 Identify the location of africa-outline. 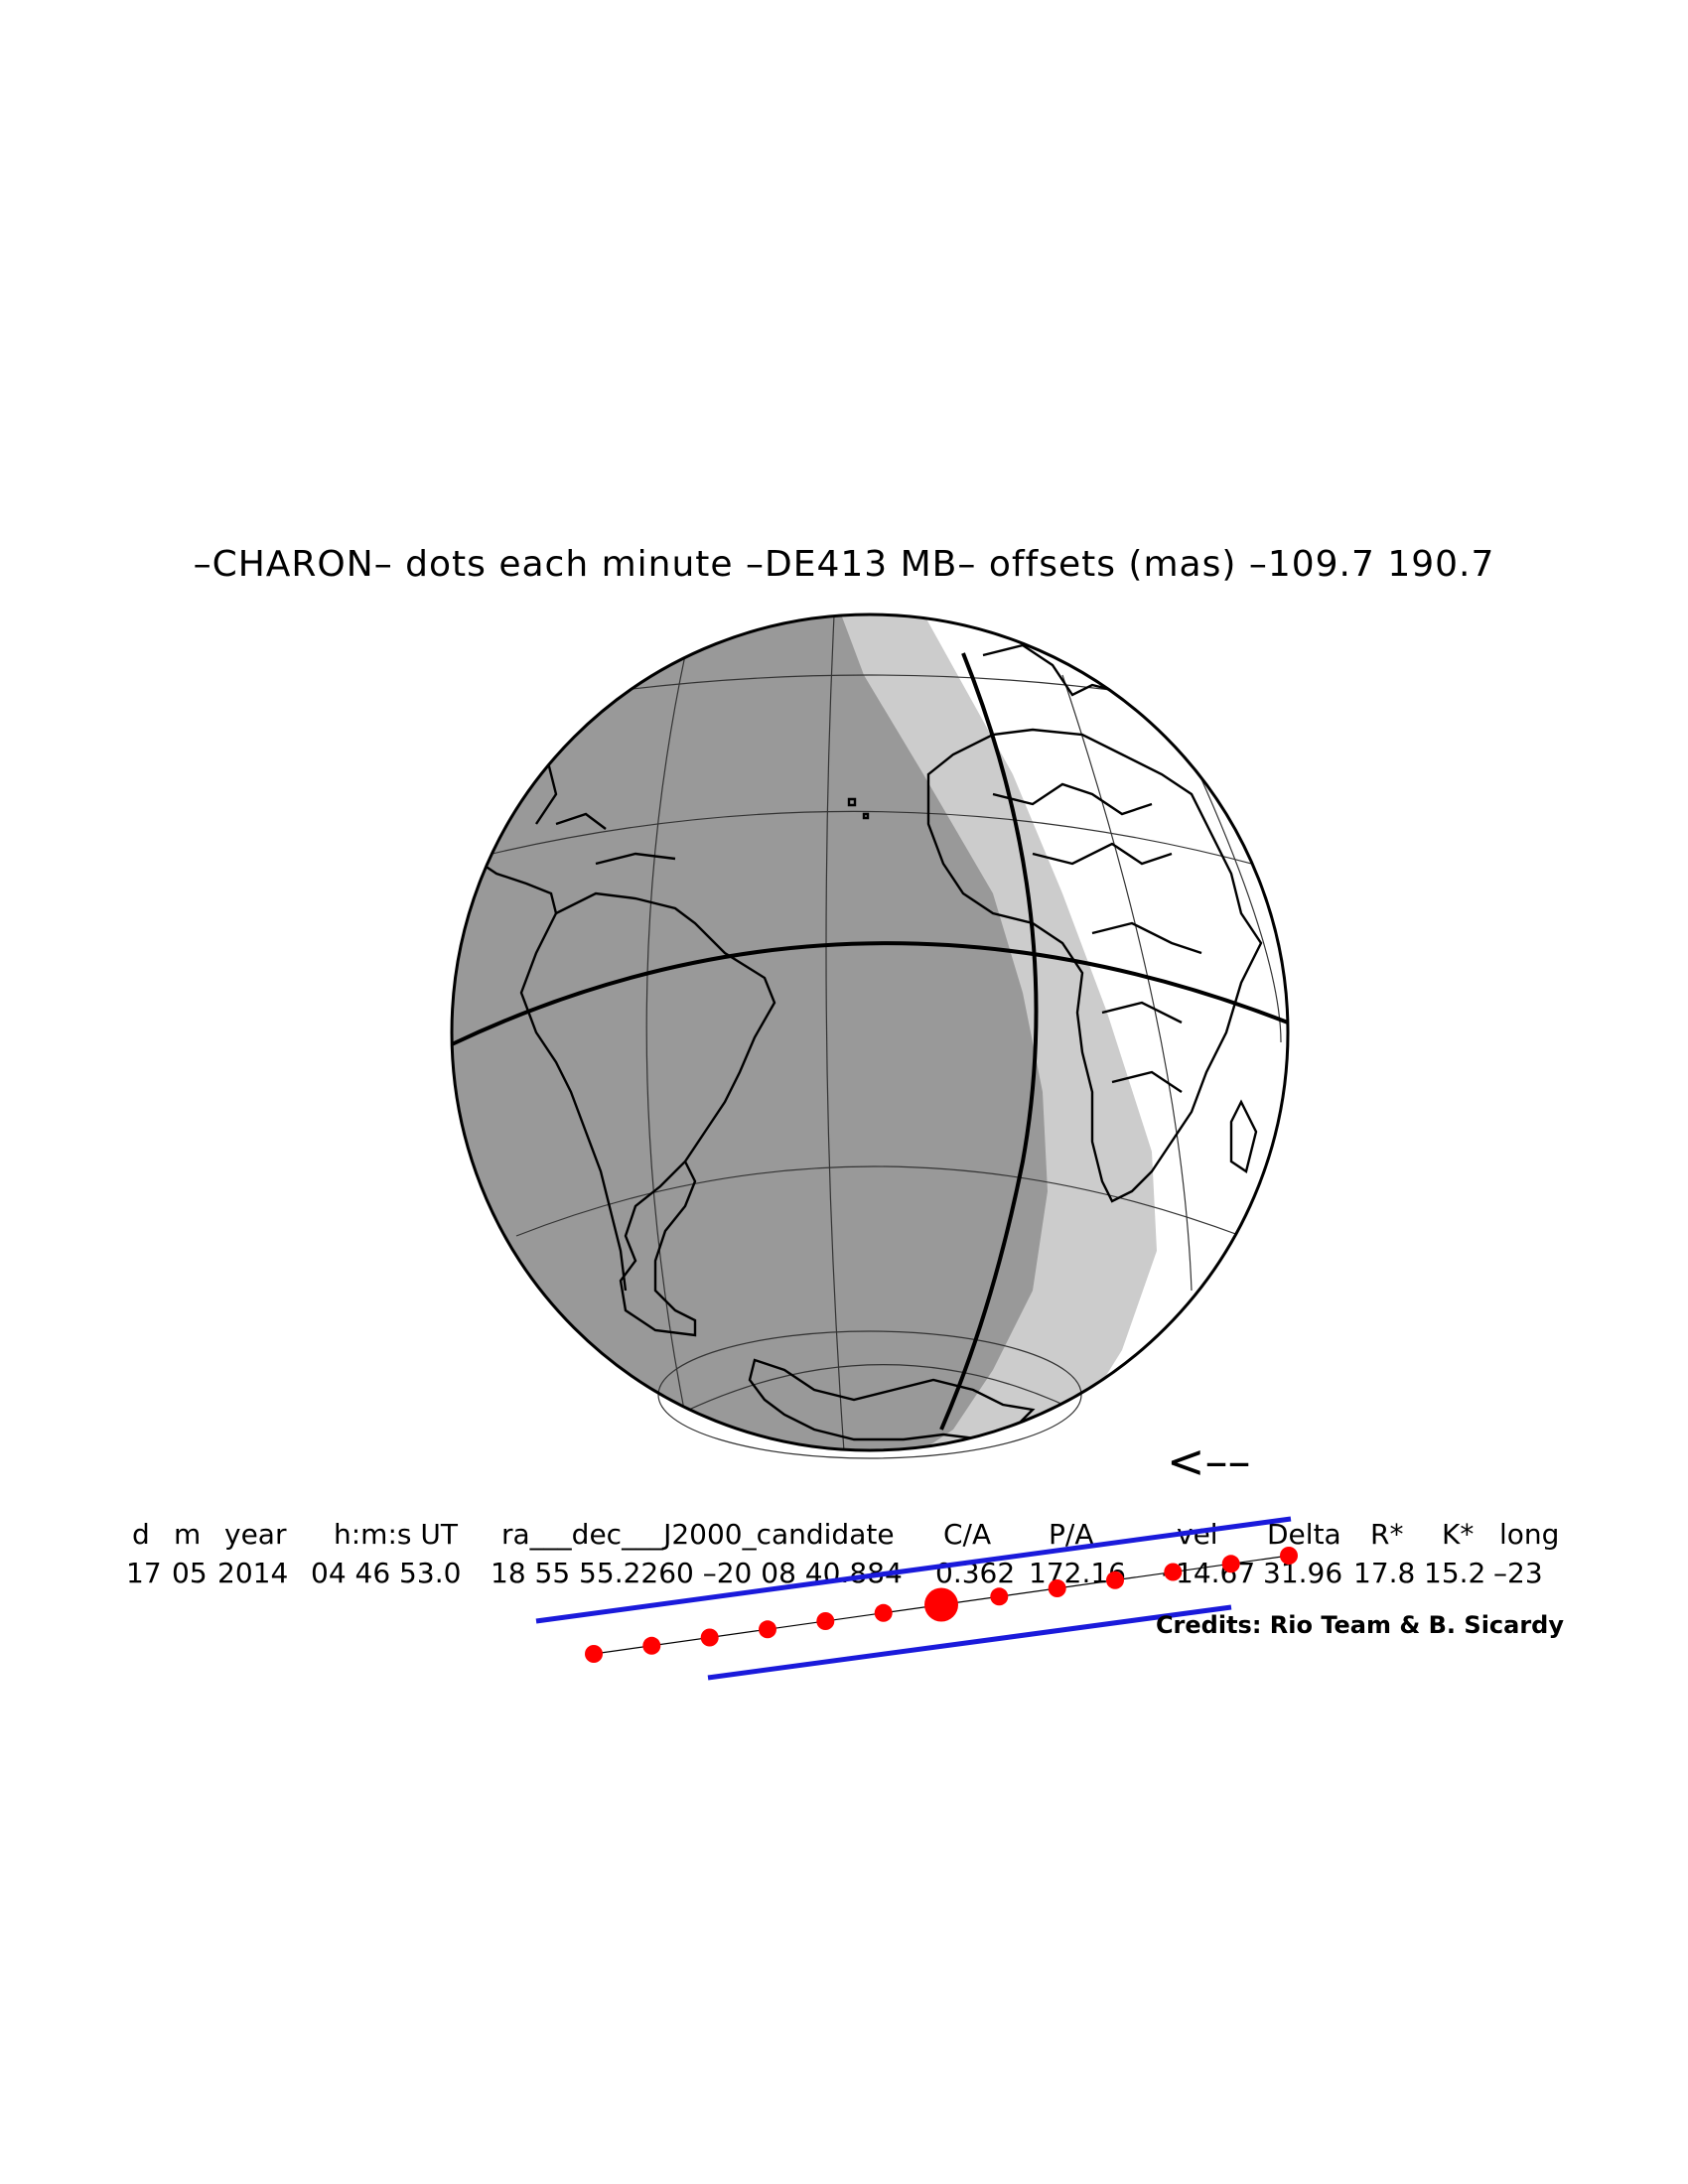
(1094, 965).